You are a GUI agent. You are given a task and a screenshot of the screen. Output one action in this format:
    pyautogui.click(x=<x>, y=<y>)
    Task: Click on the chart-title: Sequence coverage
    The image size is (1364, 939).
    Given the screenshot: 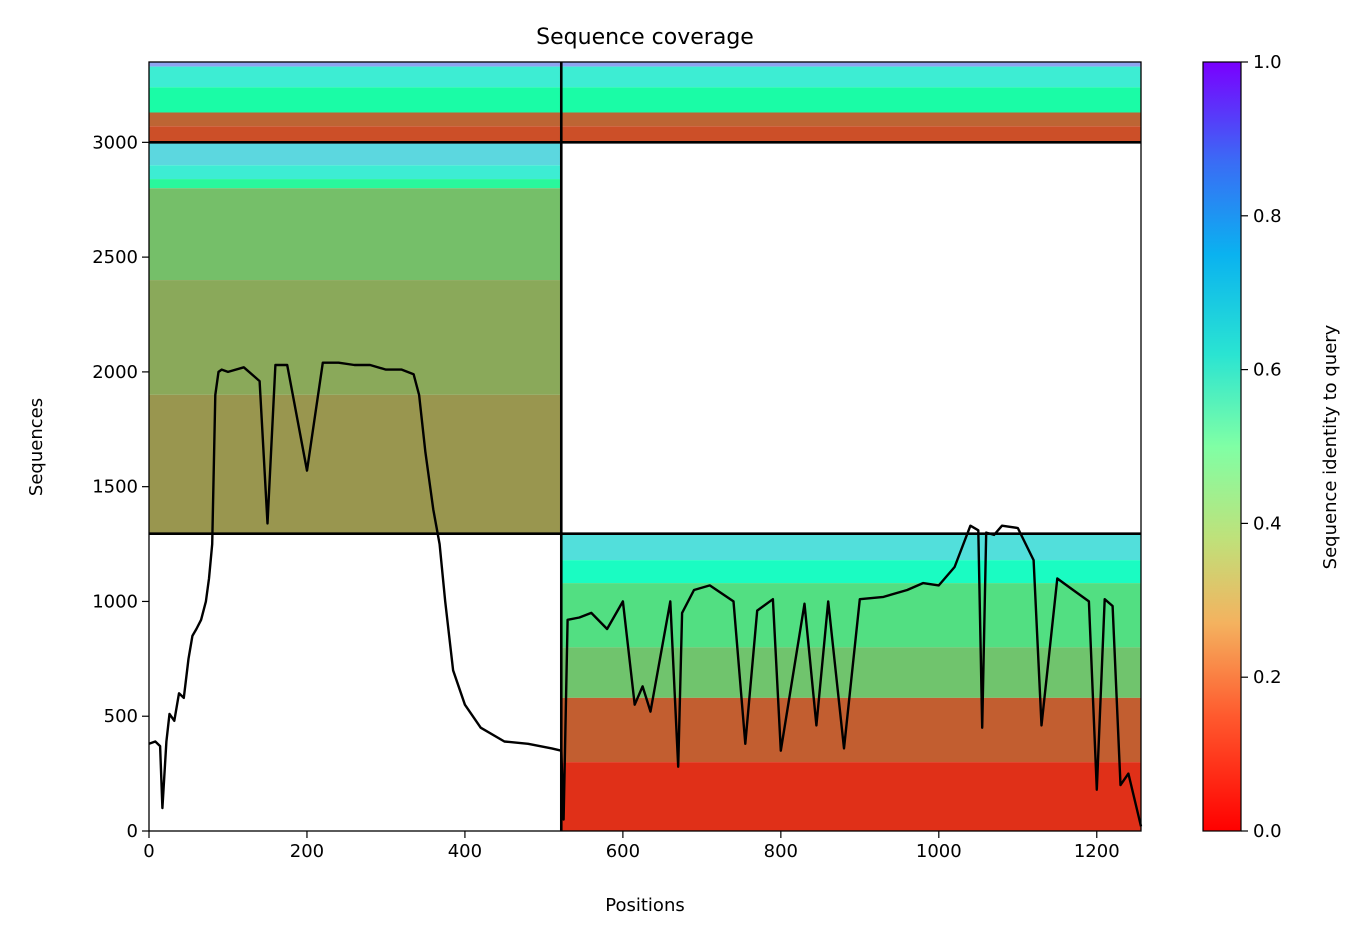 What is the action you would take?
    pyautogui.click(x=645, y=37)
    